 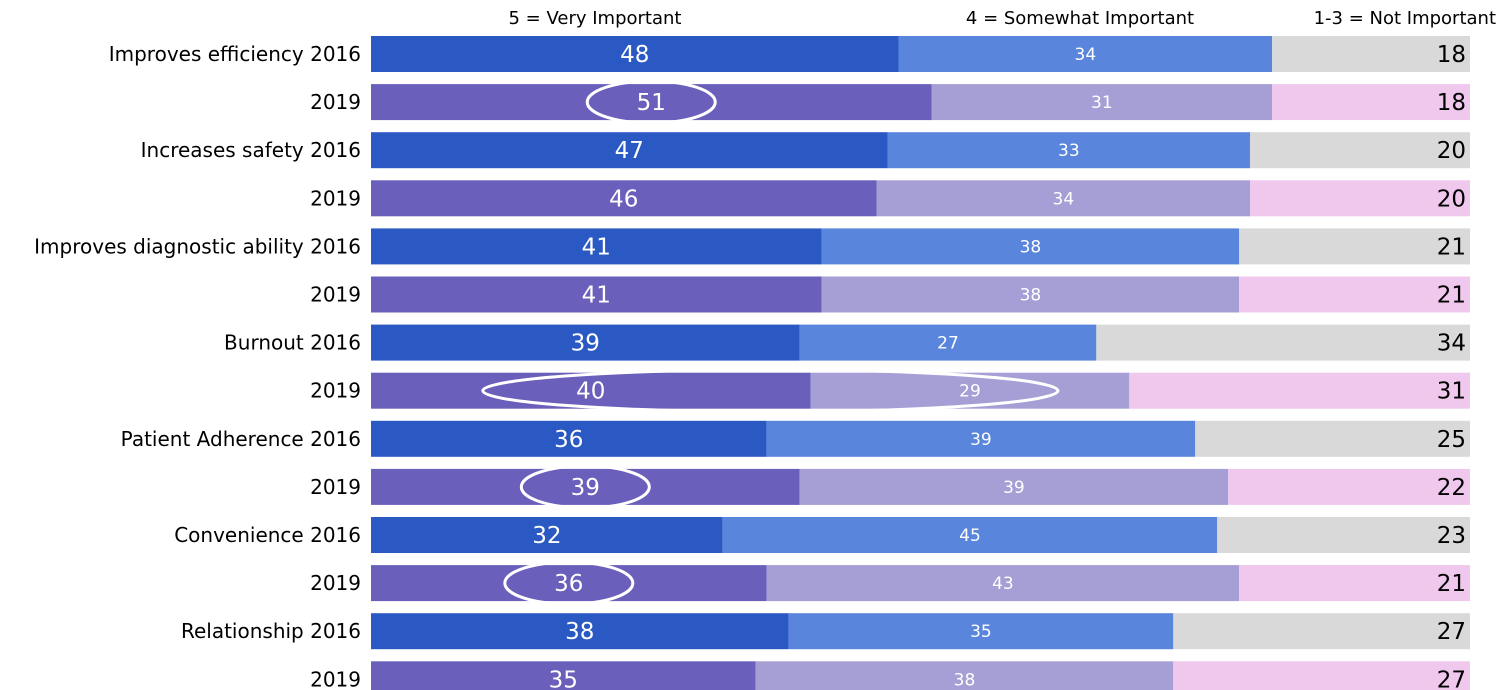 What do you see at coordinates (1405, 18) in the screenshot?
I see `legend-label-3: 1-3 = Not Important` at bounding box center [1405, 18].